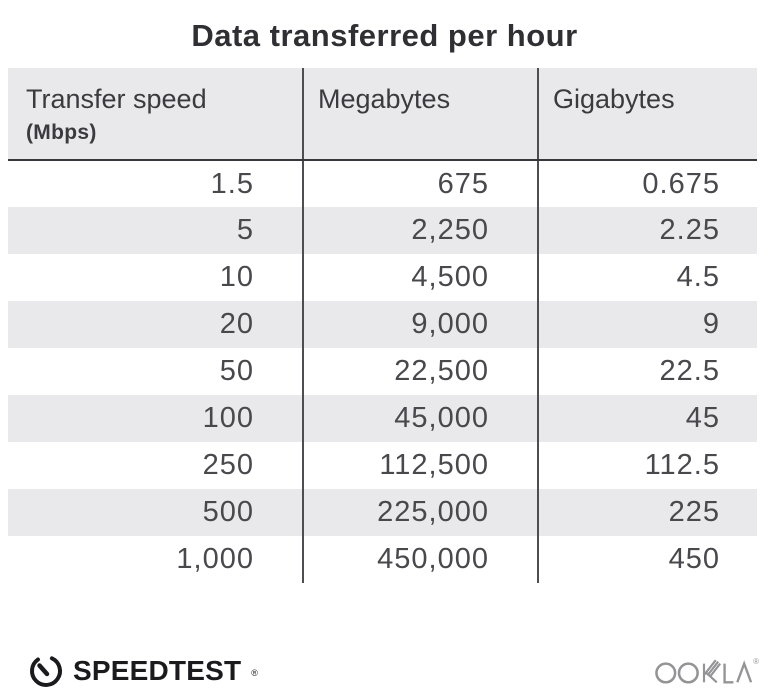 The width and height of the screenshot is (769, 698). Describe the element at coordinates (254, 673) in the screenshot. I see `speedtest-trademark: ®` at that location.